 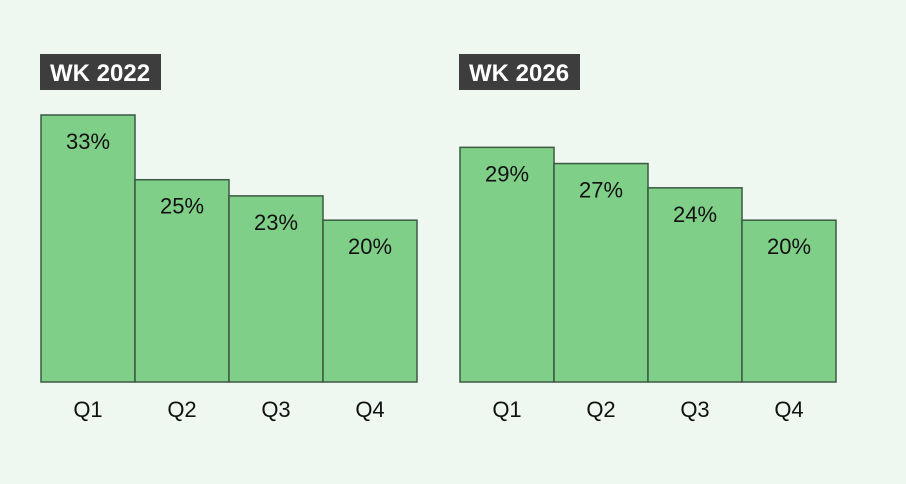 I want to click on bar-value-label: 25%, so click(x=182, y=206).